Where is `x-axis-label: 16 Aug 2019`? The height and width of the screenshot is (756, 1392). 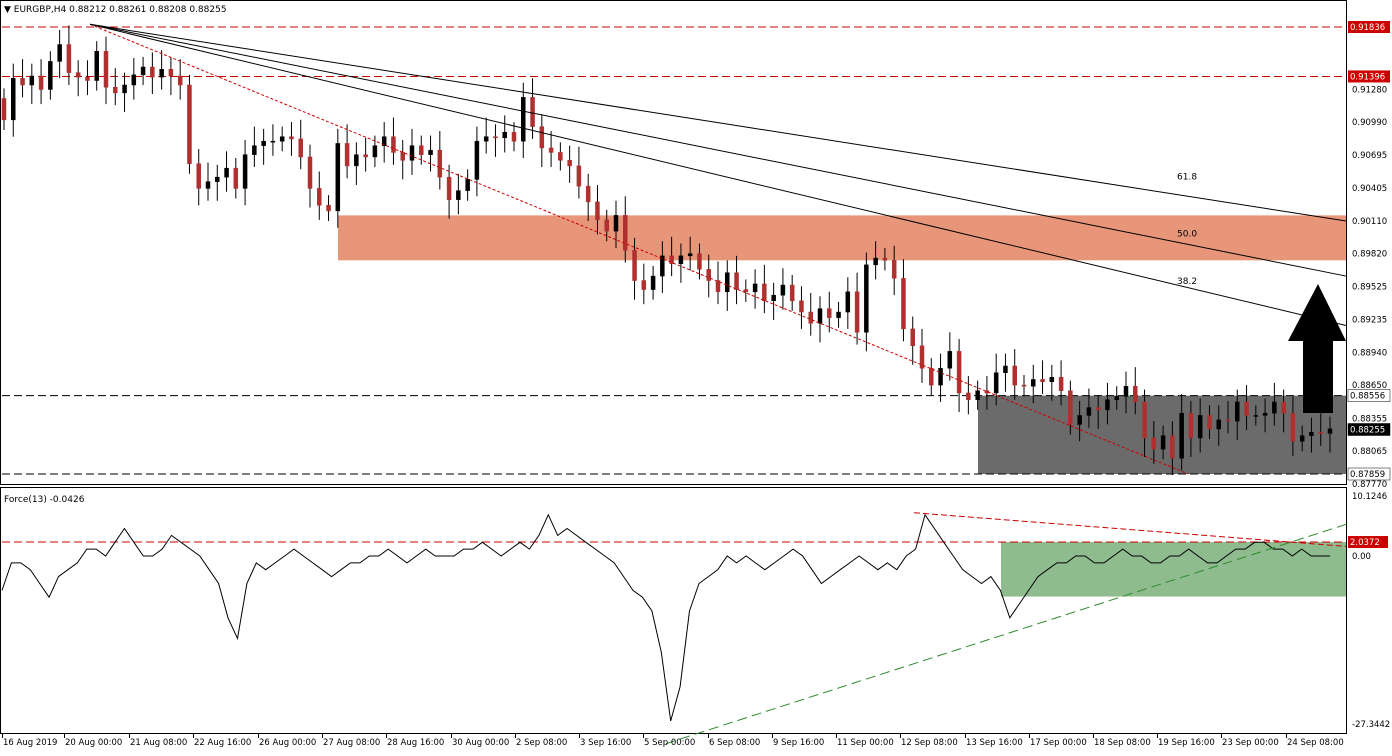
x-axis-label: 16 Aug 2019 is located at coordinates (30, 743).